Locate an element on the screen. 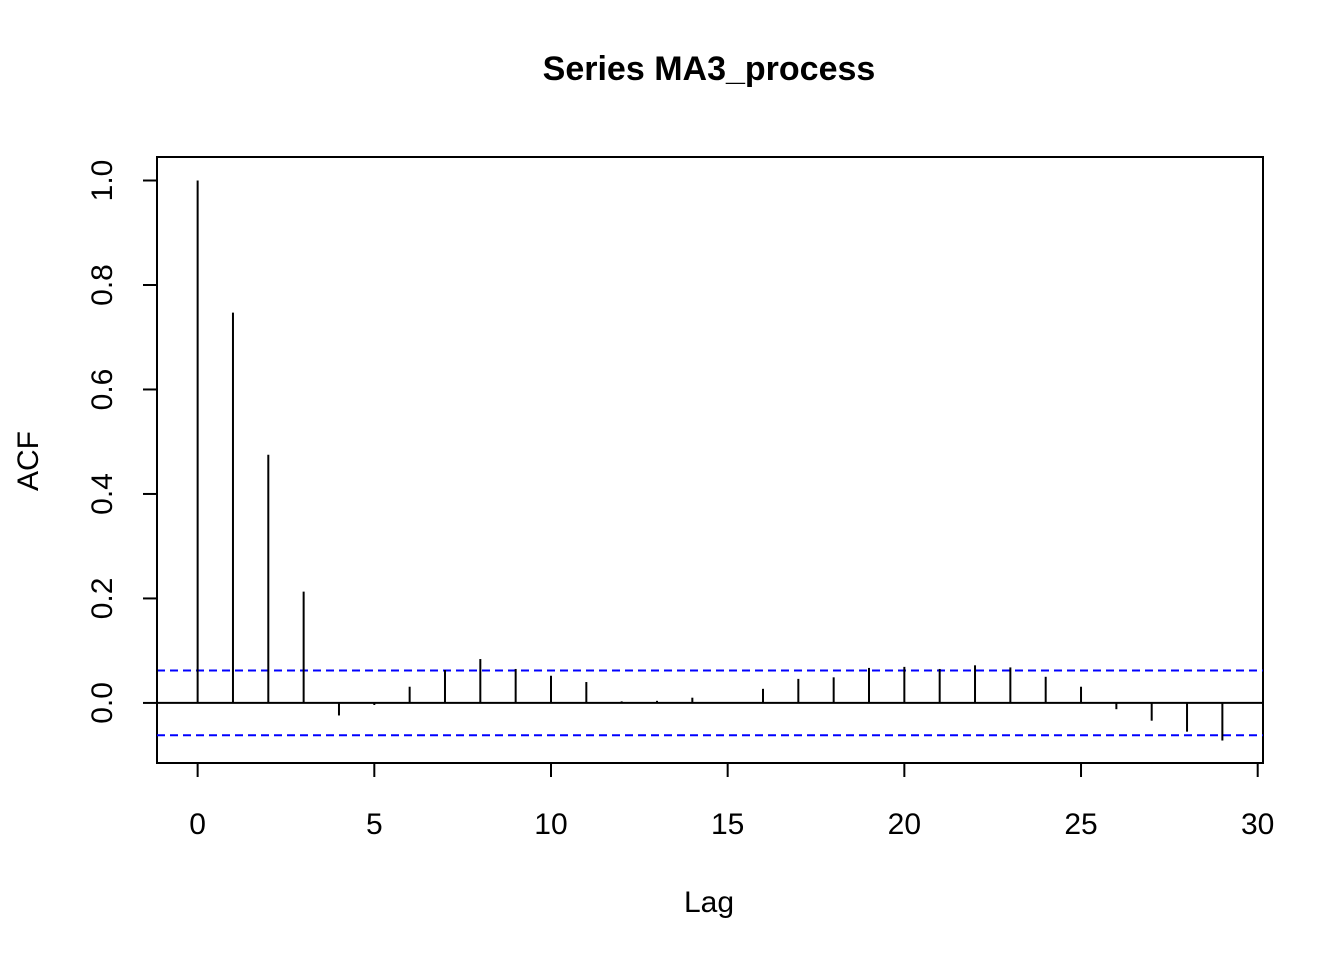  x-tick-label: 10 is located at coordinates (550, 824).